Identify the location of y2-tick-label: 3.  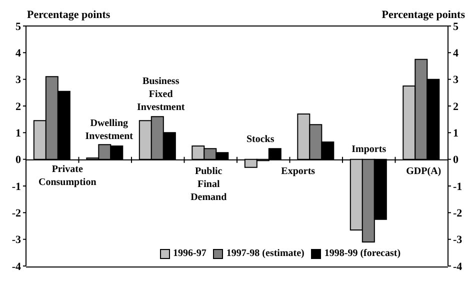
(456, 80).